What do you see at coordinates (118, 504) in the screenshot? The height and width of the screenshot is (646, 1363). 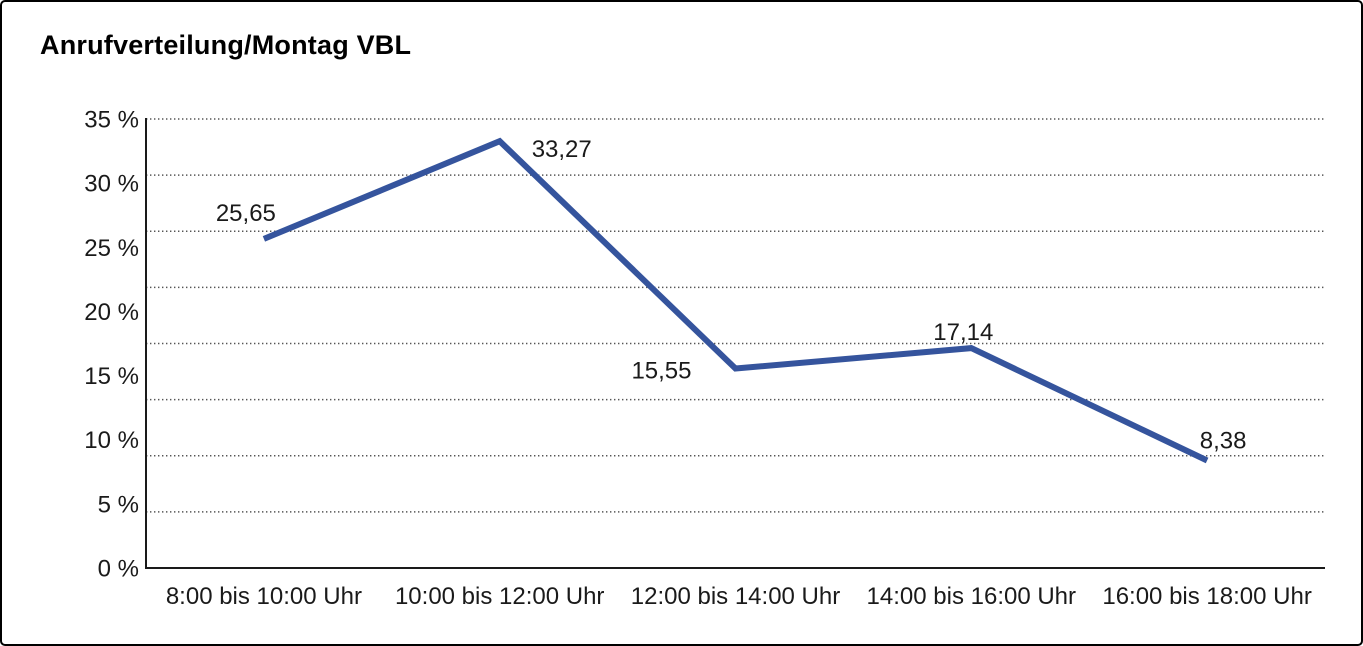 I see `y-axis-tick-label: 5 %` at bounding box center [118, 504].